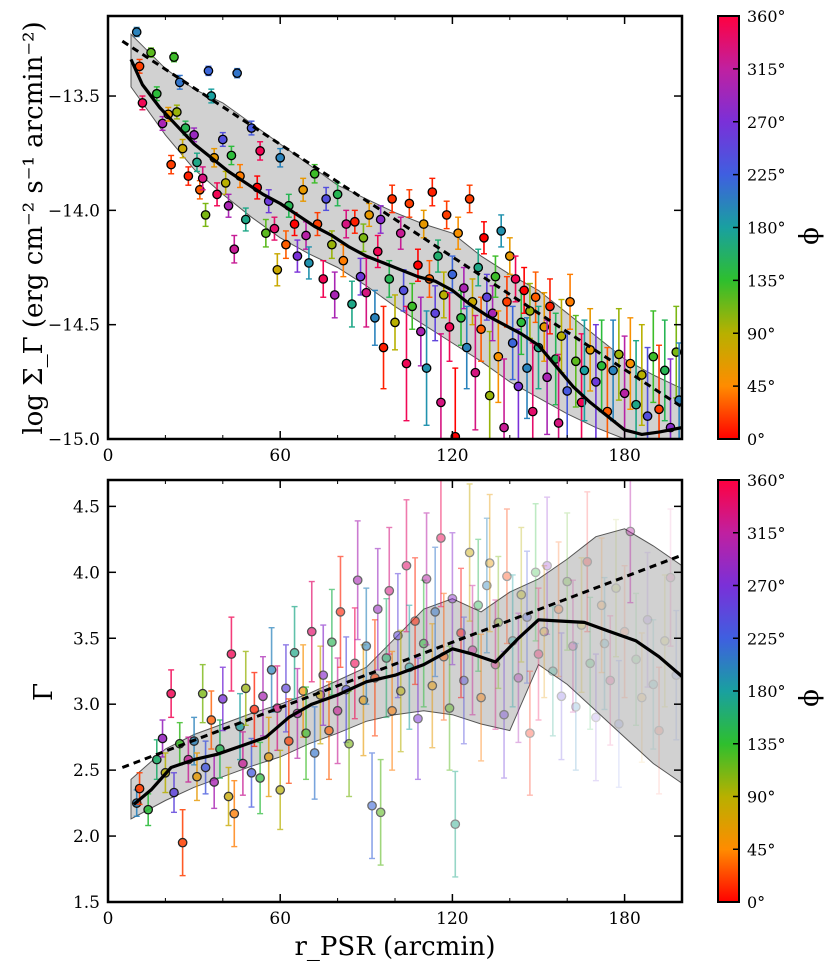 This screenshot has height=976, width=831. What do you see at coordinates (280, 919) in the screenshot?
I see `x-tick-label: 60` at bounding box center [280, 919].